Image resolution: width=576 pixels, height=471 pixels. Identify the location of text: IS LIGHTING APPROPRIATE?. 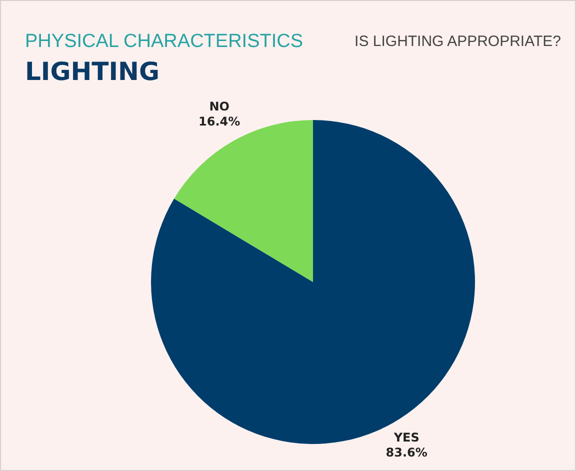
(457, 41).